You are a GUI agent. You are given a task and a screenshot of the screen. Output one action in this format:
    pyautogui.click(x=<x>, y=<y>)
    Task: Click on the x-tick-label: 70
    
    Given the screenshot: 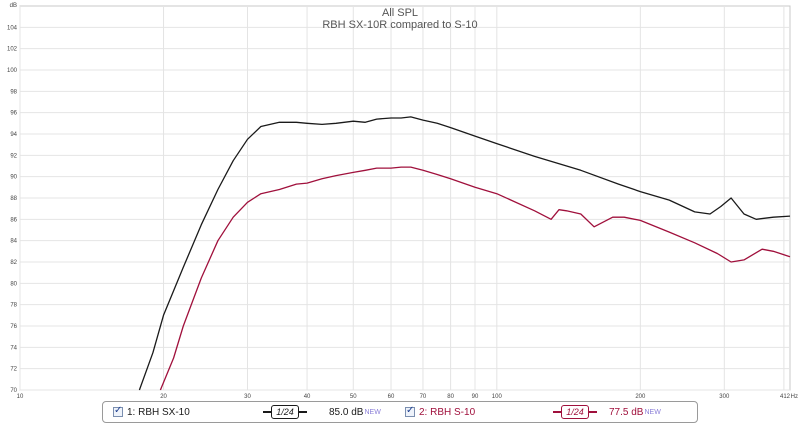 What is the action you would take?
    pyautogui.click(x=423, y=397)
    